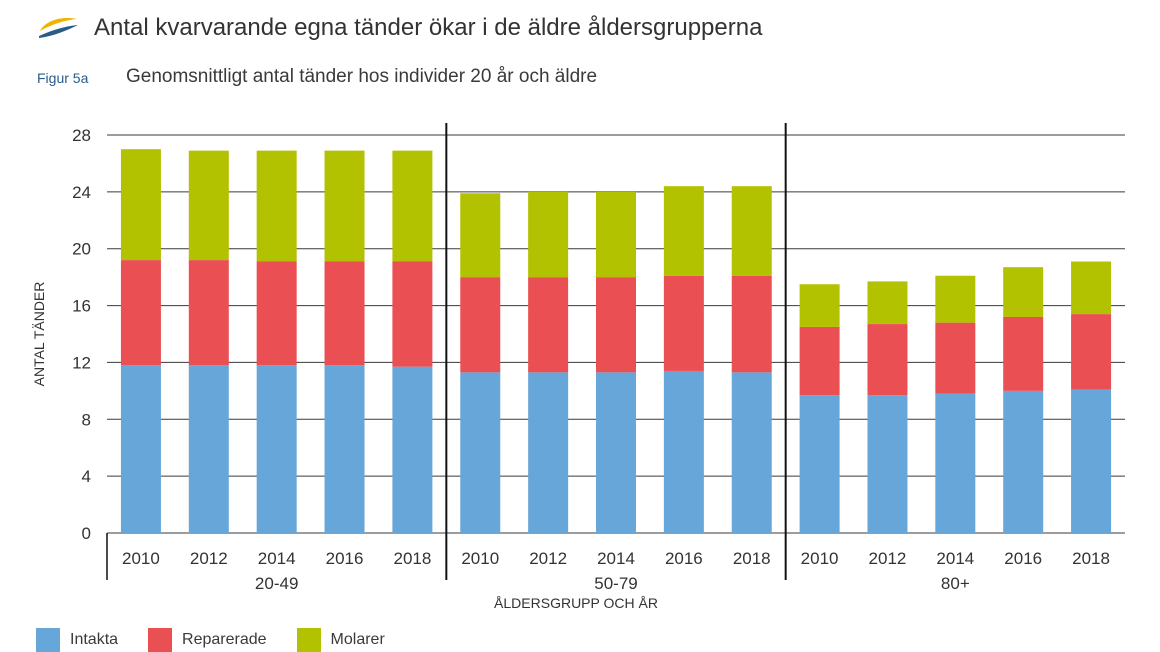 The height and width of the screenshot is (652, 1160). I want to click on legend-item-reparerade: Reparerade, so click(207, 640).